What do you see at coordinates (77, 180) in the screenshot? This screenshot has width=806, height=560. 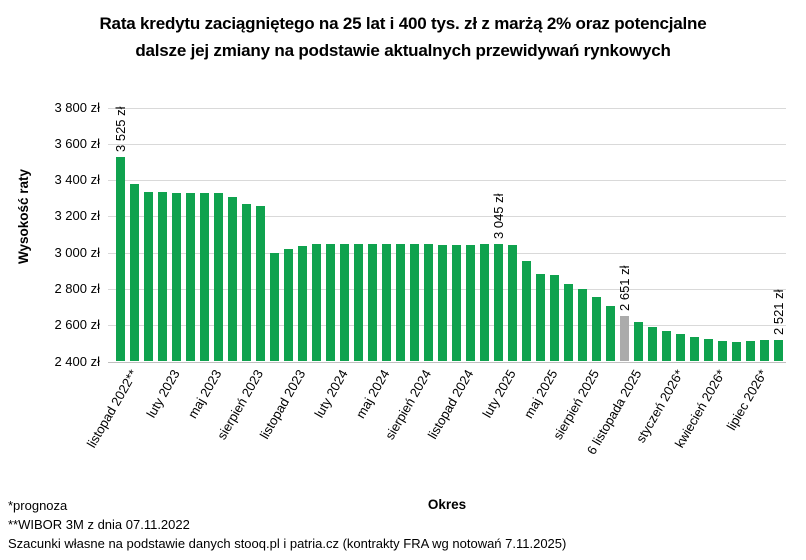 I see `y-tick-label: 3 400 zł` at bounding box center [77, 180].